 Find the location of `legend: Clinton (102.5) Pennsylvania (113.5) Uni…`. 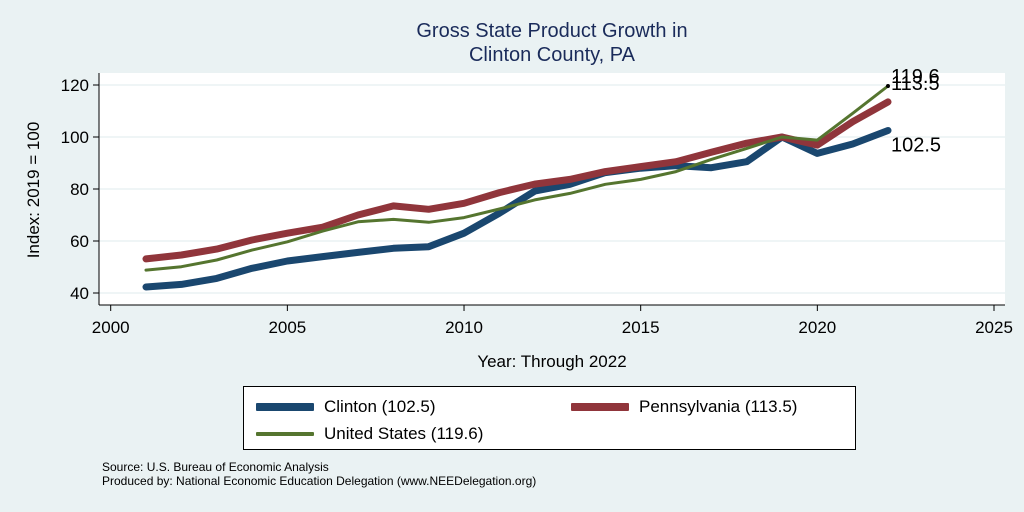

legend: Clinton (102.5) Pennsylvania (113.5) Uni… is located at coordinates (549, 418).